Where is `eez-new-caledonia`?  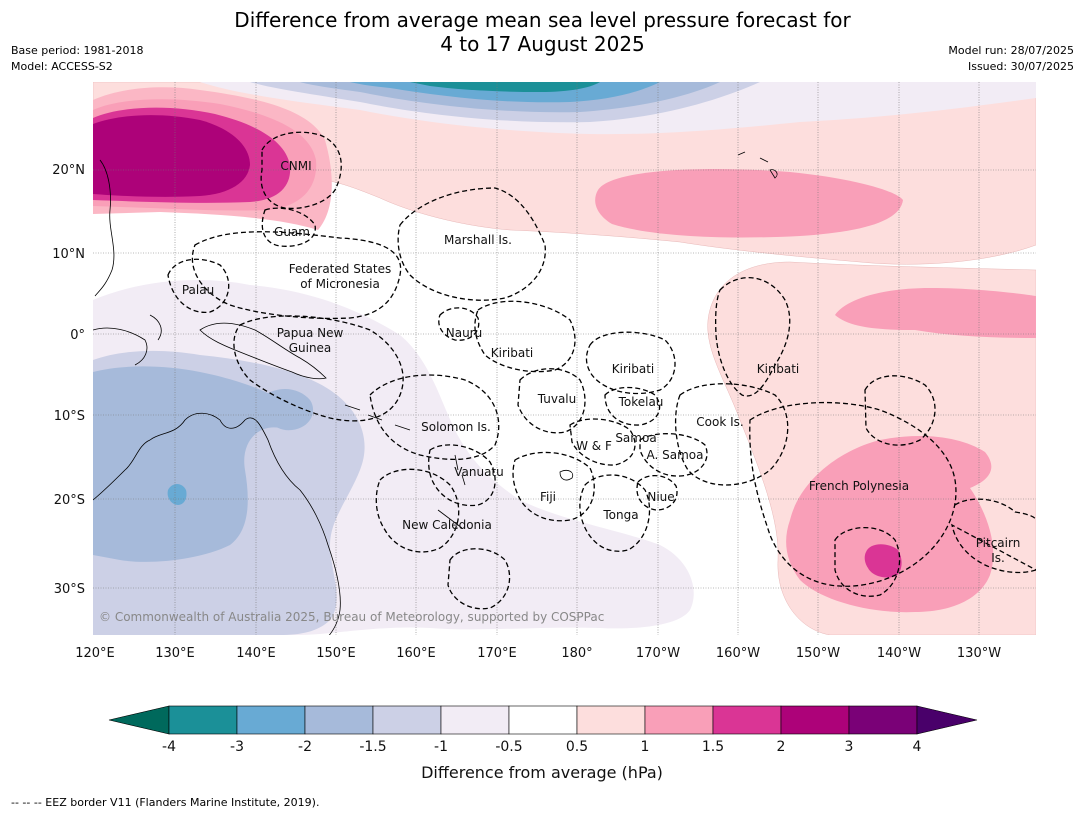 eez-new-caledonia is located at coordinates (417, 510).